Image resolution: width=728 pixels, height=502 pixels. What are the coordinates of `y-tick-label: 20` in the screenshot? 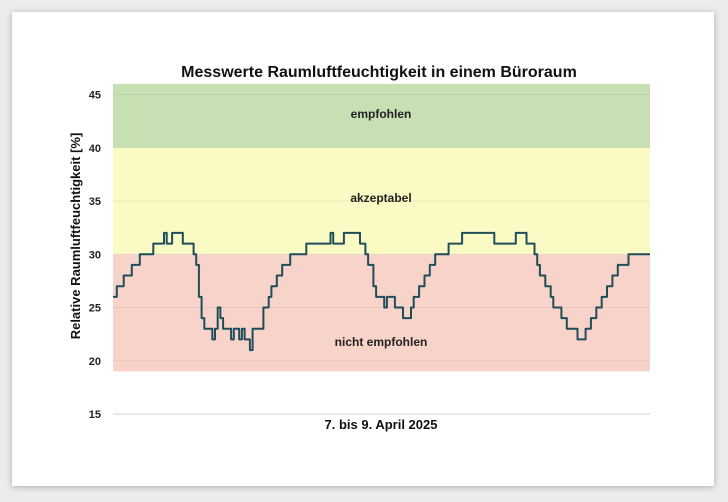 It's located at (95, 362).